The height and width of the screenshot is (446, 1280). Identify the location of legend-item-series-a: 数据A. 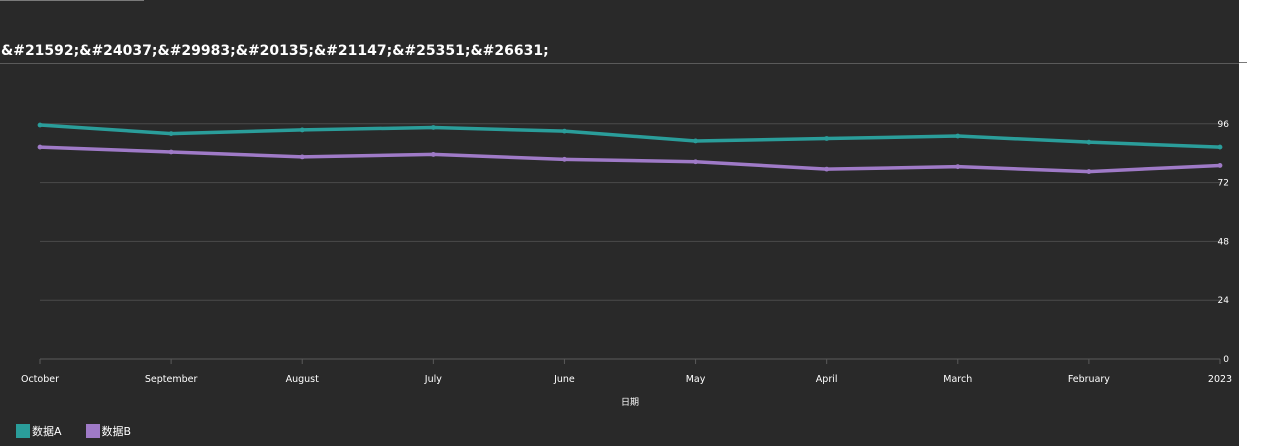
(39, 431).